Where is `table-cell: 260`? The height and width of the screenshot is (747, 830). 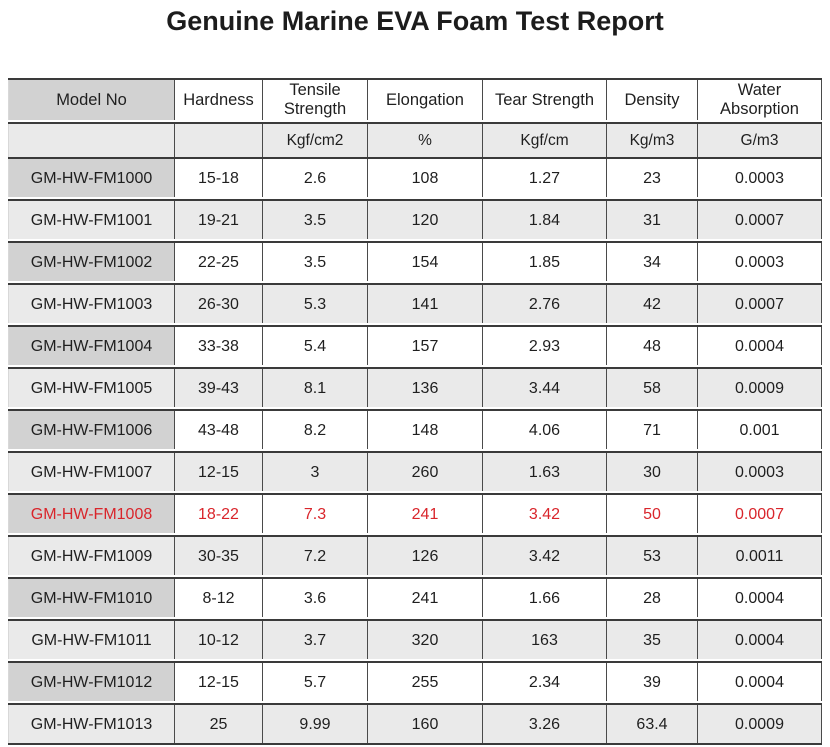 table-cell: 260 is located at coordinates (425, 472).